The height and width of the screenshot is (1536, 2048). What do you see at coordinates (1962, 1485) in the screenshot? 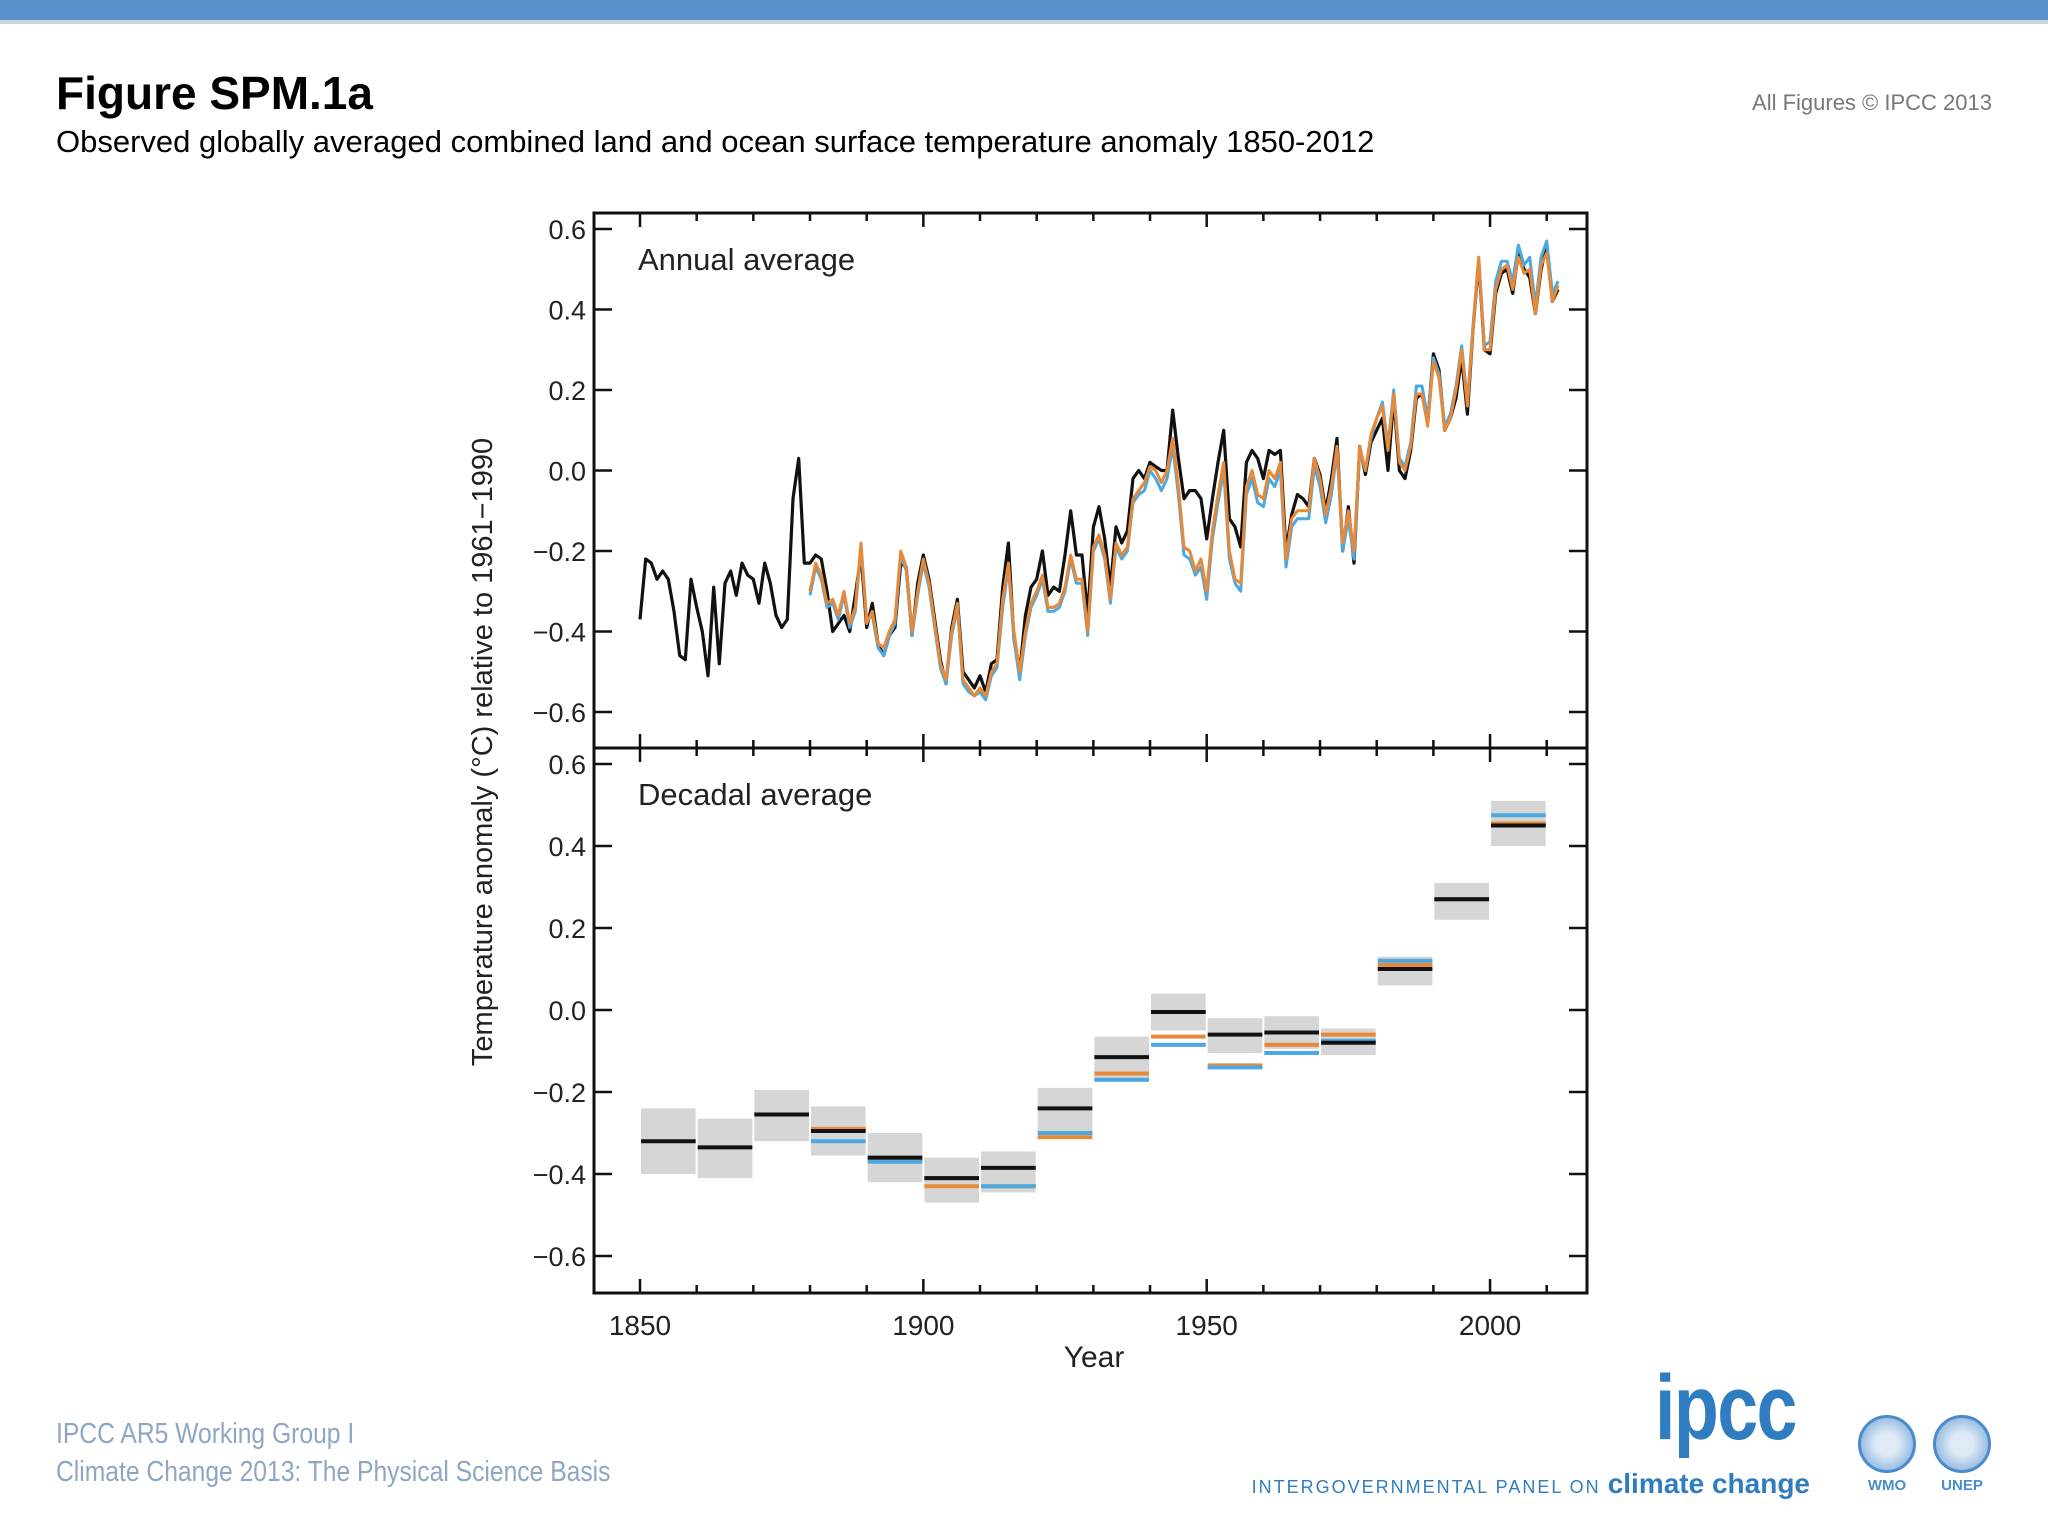
I see `unep-label: UNEP` at bounding box center [1962, 1485].